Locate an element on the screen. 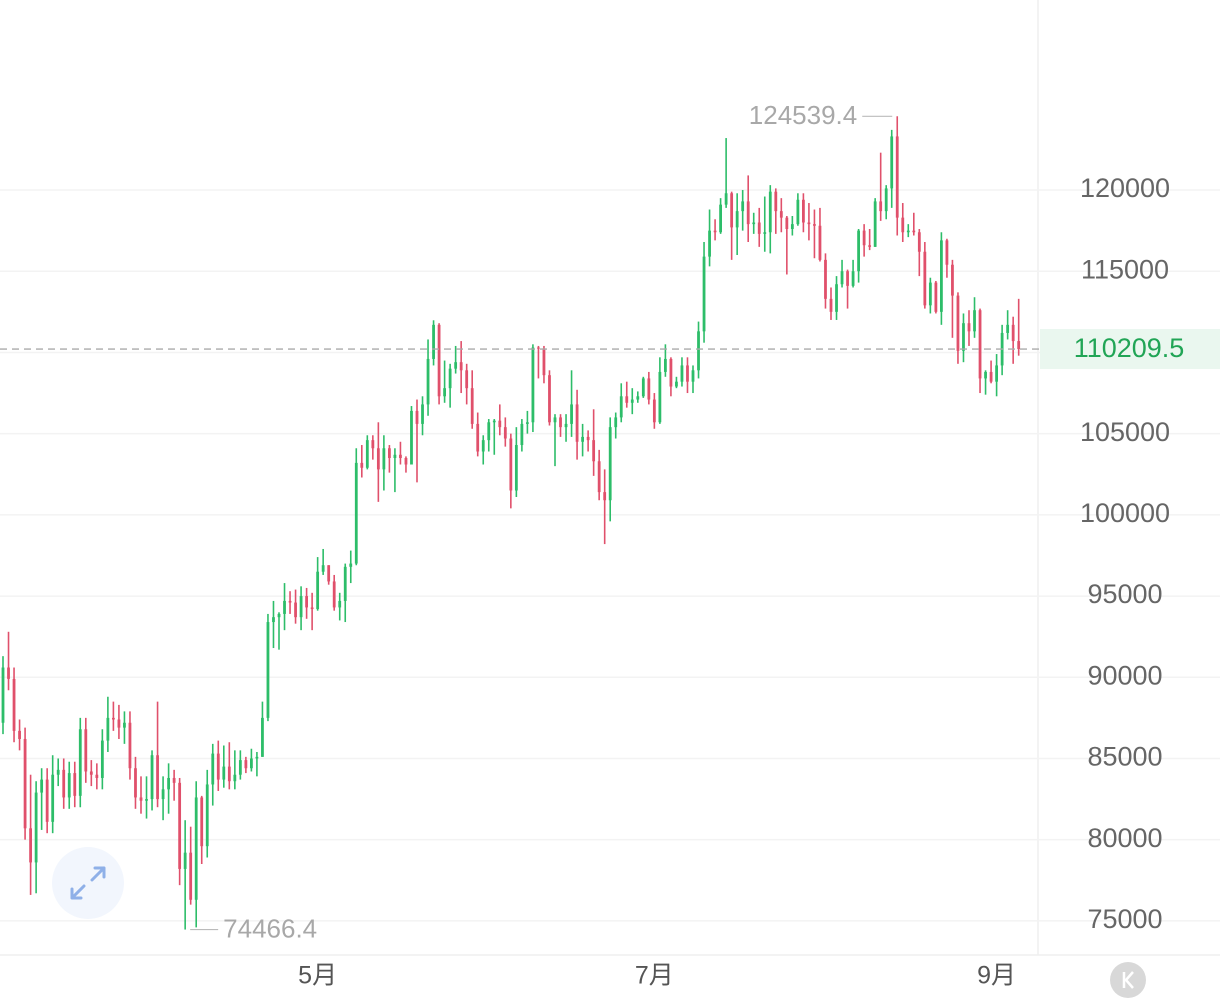  reset-bg is located at coordinates (1128, 980).